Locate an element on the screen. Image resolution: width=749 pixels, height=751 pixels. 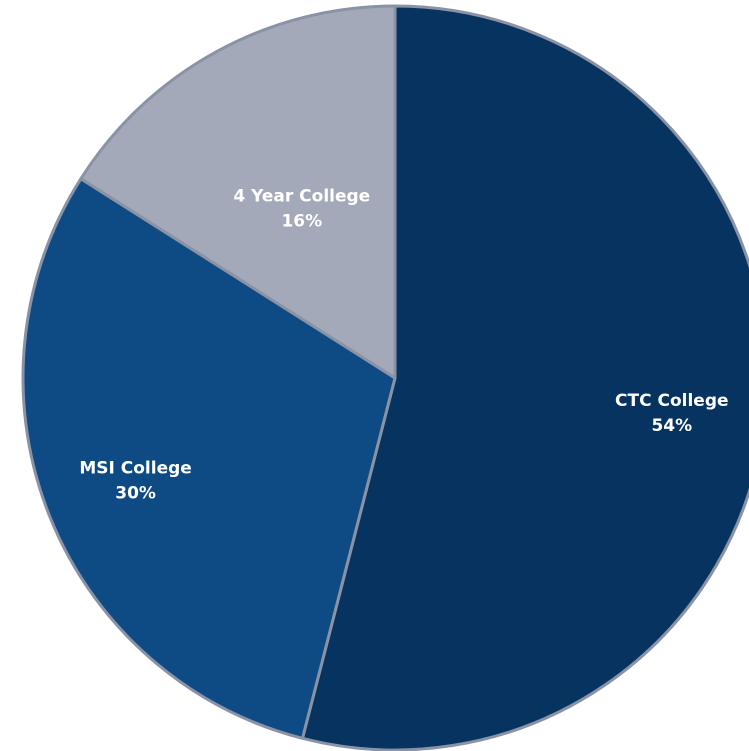
slice-label: MSI College is located at coordinates (135, 469).